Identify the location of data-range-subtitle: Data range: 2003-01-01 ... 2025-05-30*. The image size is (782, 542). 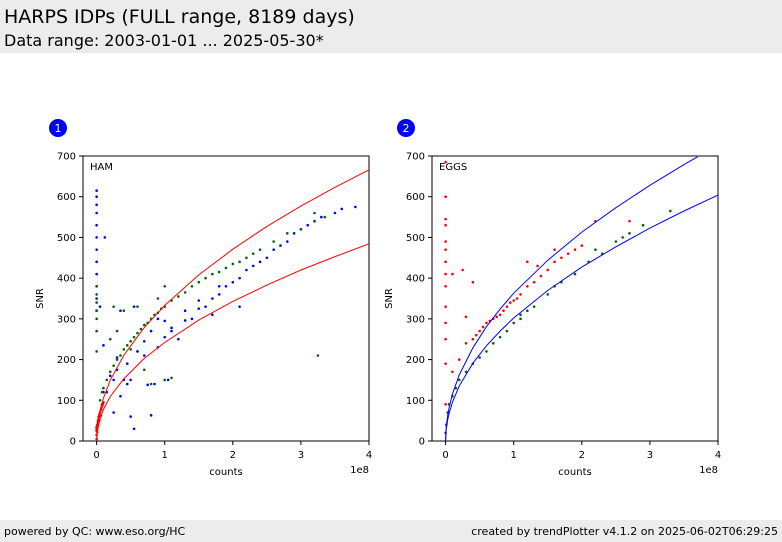
(164, 40).